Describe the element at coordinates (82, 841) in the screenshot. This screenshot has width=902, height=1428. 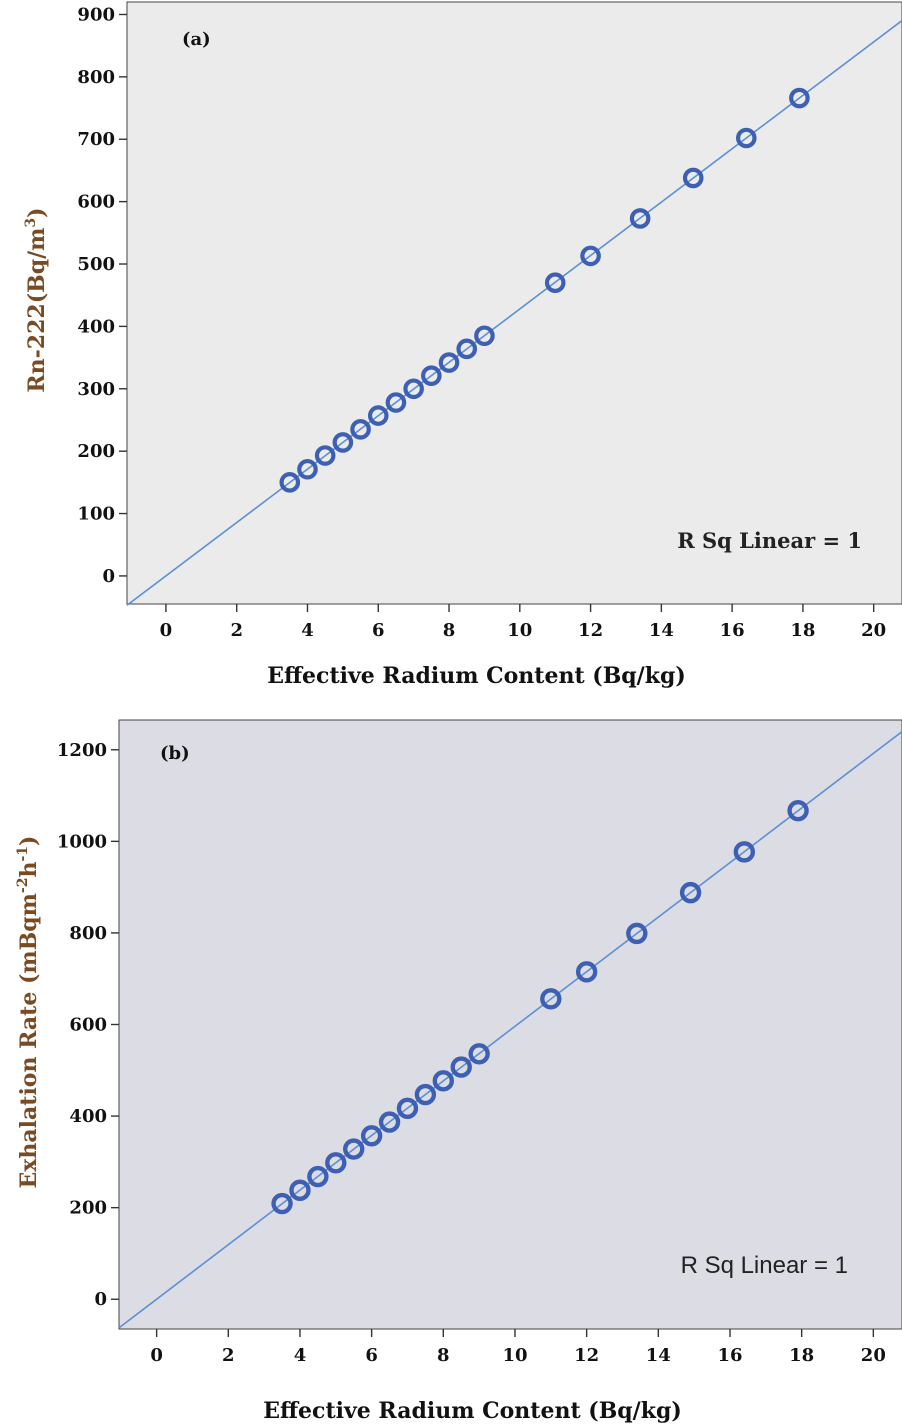
I see `y-tick-label: 1000` at that location.